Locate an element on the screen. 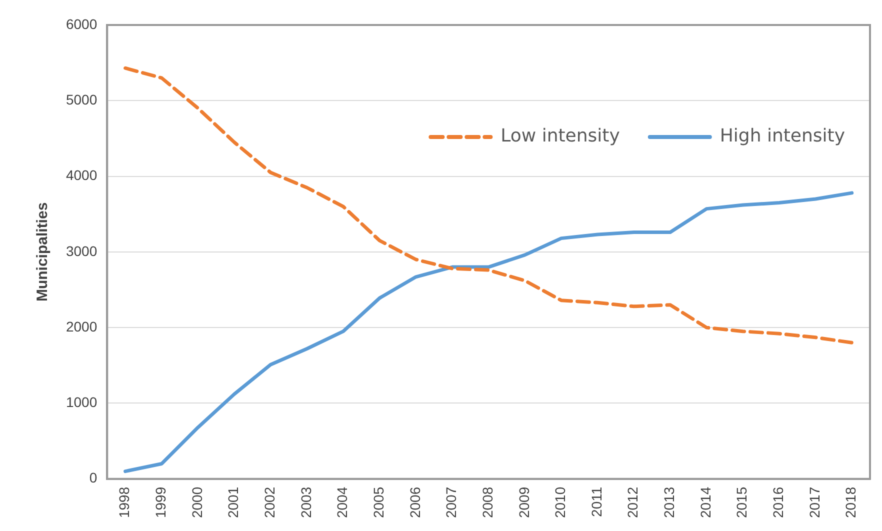 The image size is (882, 531). y-tick-label: 4000 is located at coordinates (82, 175).